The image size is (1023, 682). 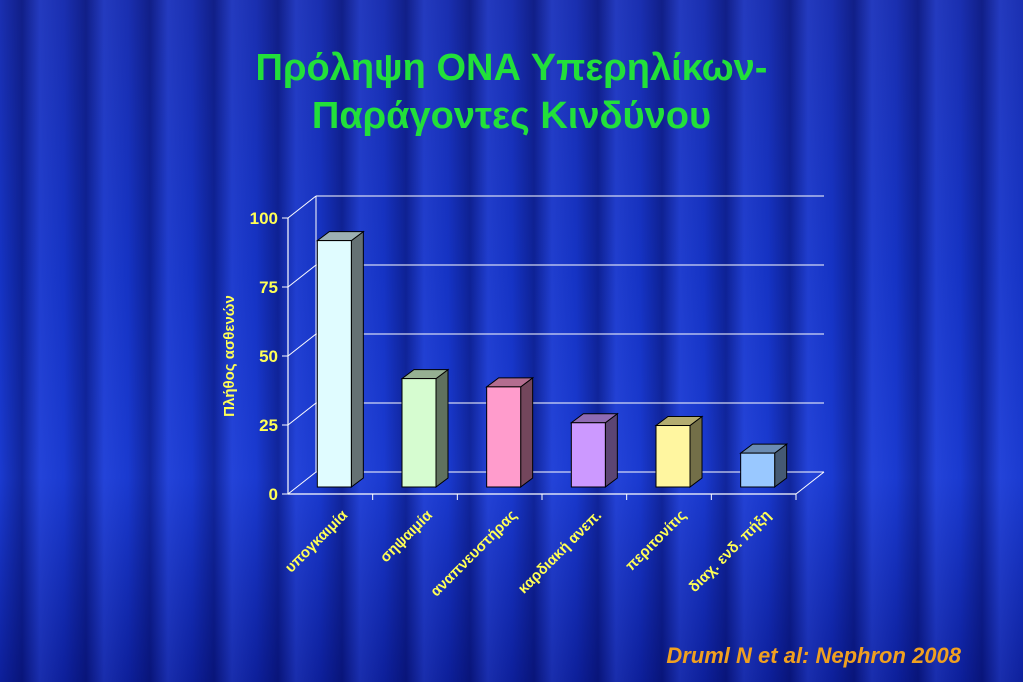 What do you see at coordinates (317, 541) in the screenshot?
I see `x-tick-label: υπογκαιμία` at bounding box center [317, 541].